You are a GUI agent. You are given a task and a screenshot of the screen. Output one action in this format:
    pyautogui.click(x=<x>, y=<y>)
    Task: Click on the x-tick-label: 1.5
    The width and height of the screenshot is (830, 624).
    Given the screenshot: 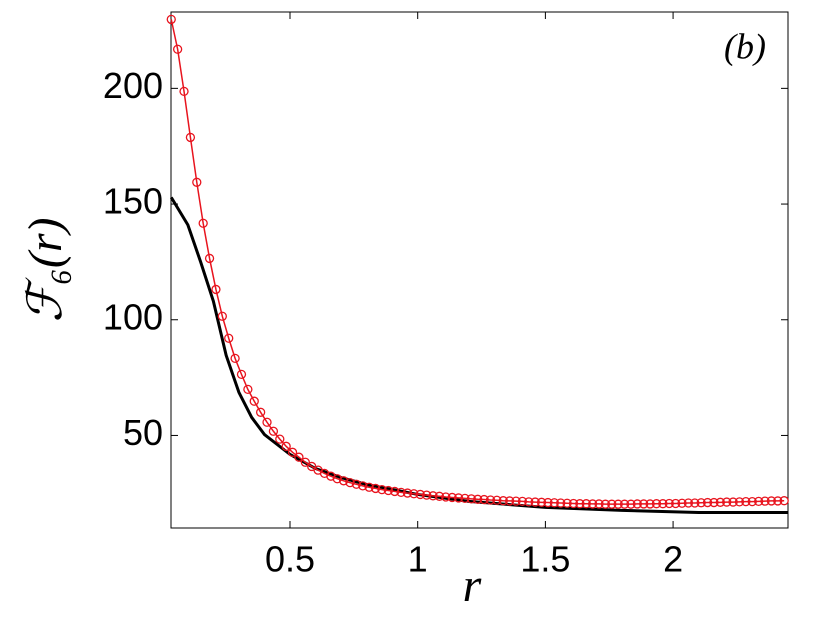 What is the action you would take?
    pyautogui.click(x=545, y=559)
    